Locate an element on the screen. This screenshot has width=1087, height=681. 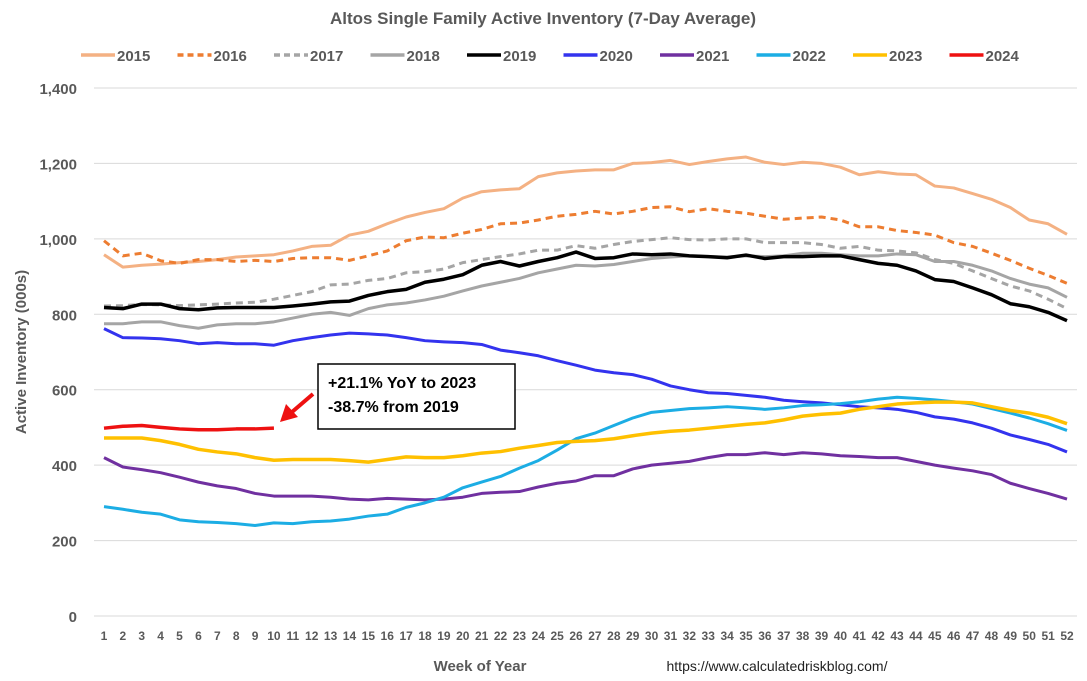
x-tick-label: 22 is located at coordinates (501, 636).